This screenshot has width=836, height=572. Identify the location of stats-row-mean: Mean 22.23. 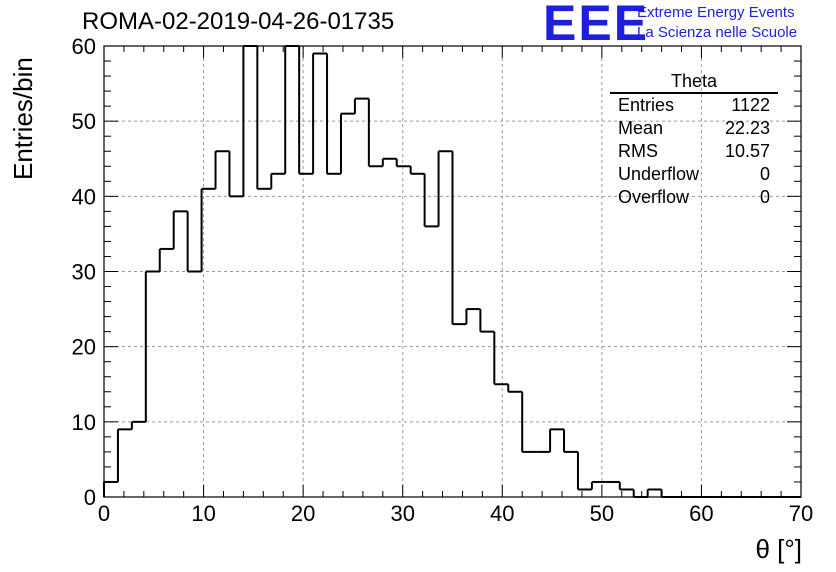
(694, 128).